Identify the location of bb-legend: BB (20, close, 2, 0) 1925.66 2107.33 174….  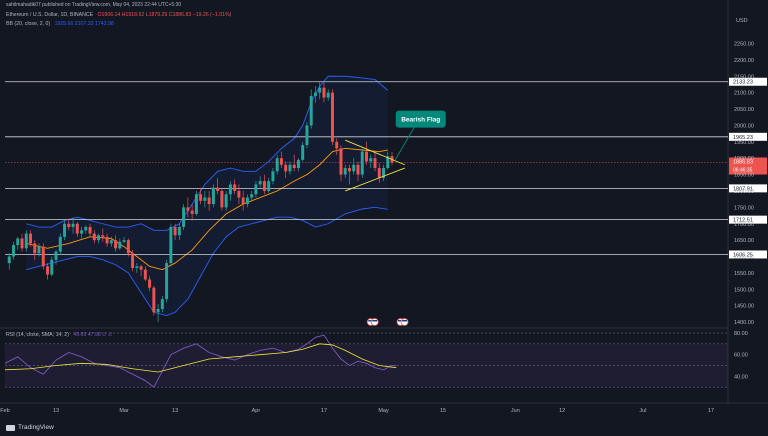
(61, 24).